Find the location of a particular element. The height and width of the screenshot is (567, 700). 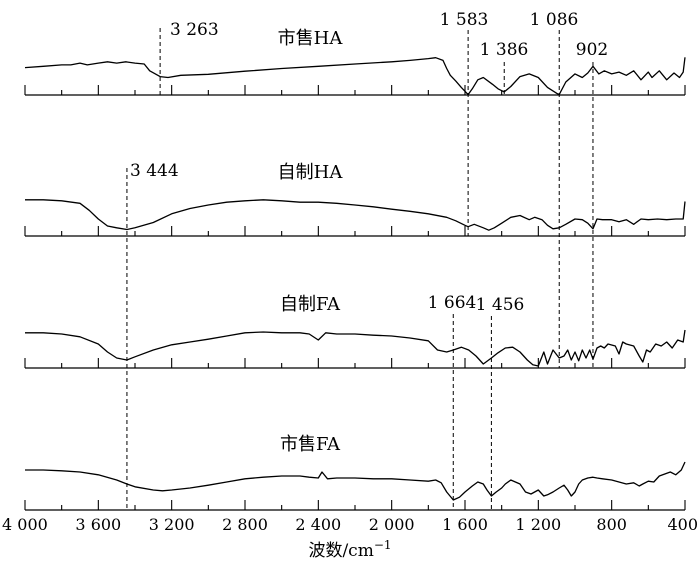

series-name-label: 自制HA is located at coordinates (311, 172).